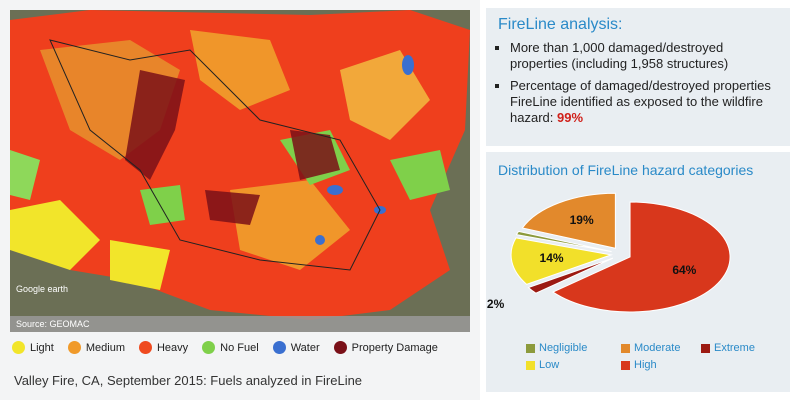  I want to click on legend-label: Moderate, so click(657, 348).